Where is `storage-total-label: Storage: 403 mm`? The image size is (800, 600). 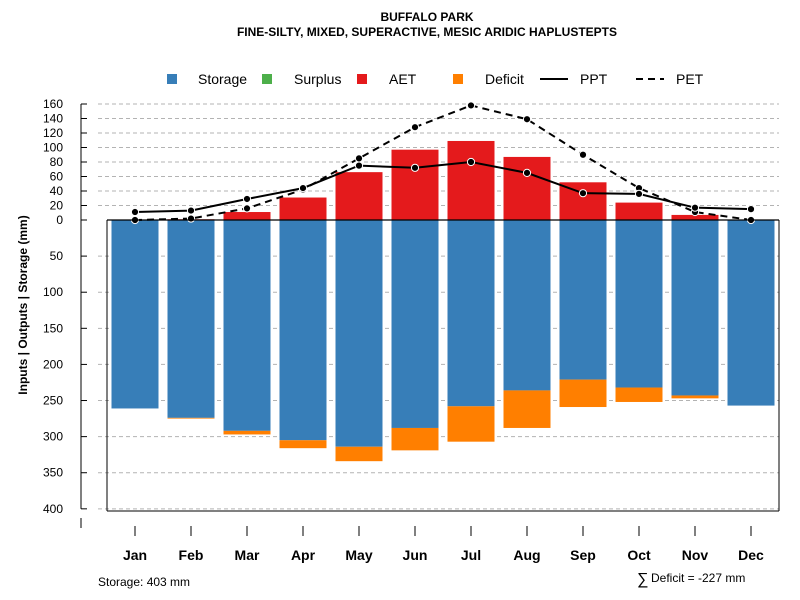 storage-total-label: Storage: 403 mm is located at coordinates (144, 582).